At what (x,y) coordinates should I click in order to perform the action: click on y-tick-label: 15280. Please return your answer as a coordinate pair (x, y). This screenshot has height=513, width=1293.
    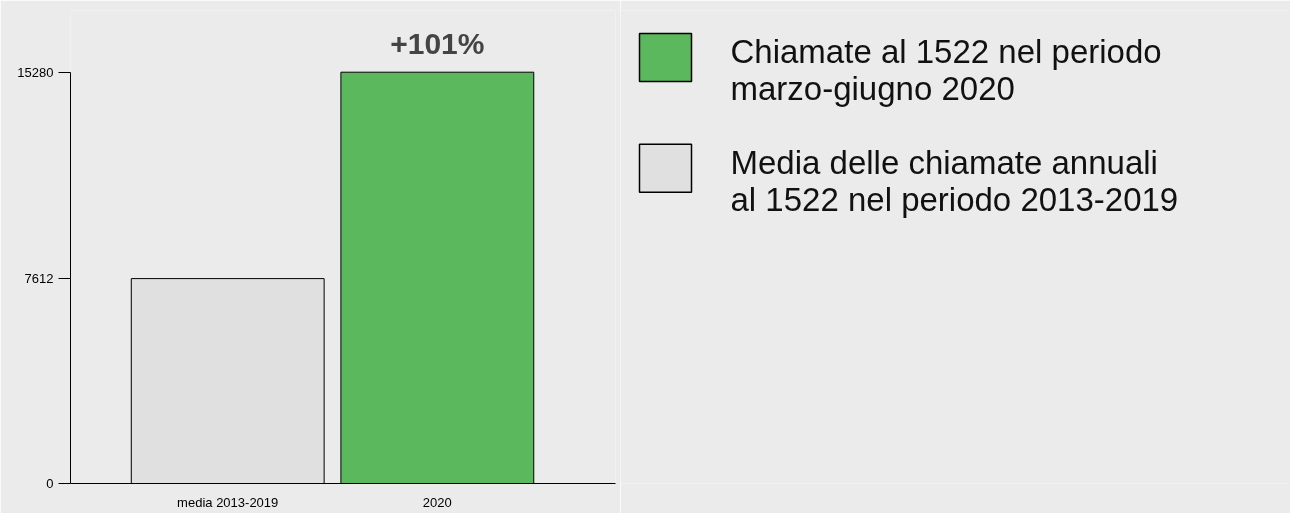
    Looking at the image, I should click on (35, 72).